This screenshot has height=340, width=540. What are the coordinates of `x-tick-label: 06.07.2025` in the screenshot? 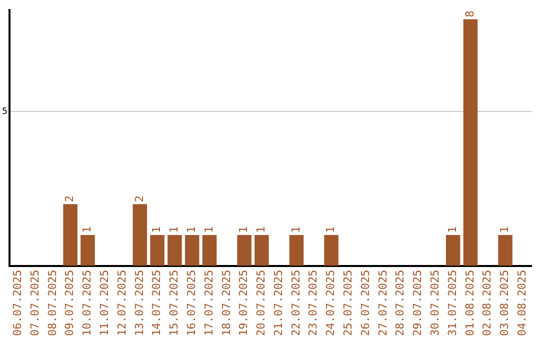 It's located at (17, 303).